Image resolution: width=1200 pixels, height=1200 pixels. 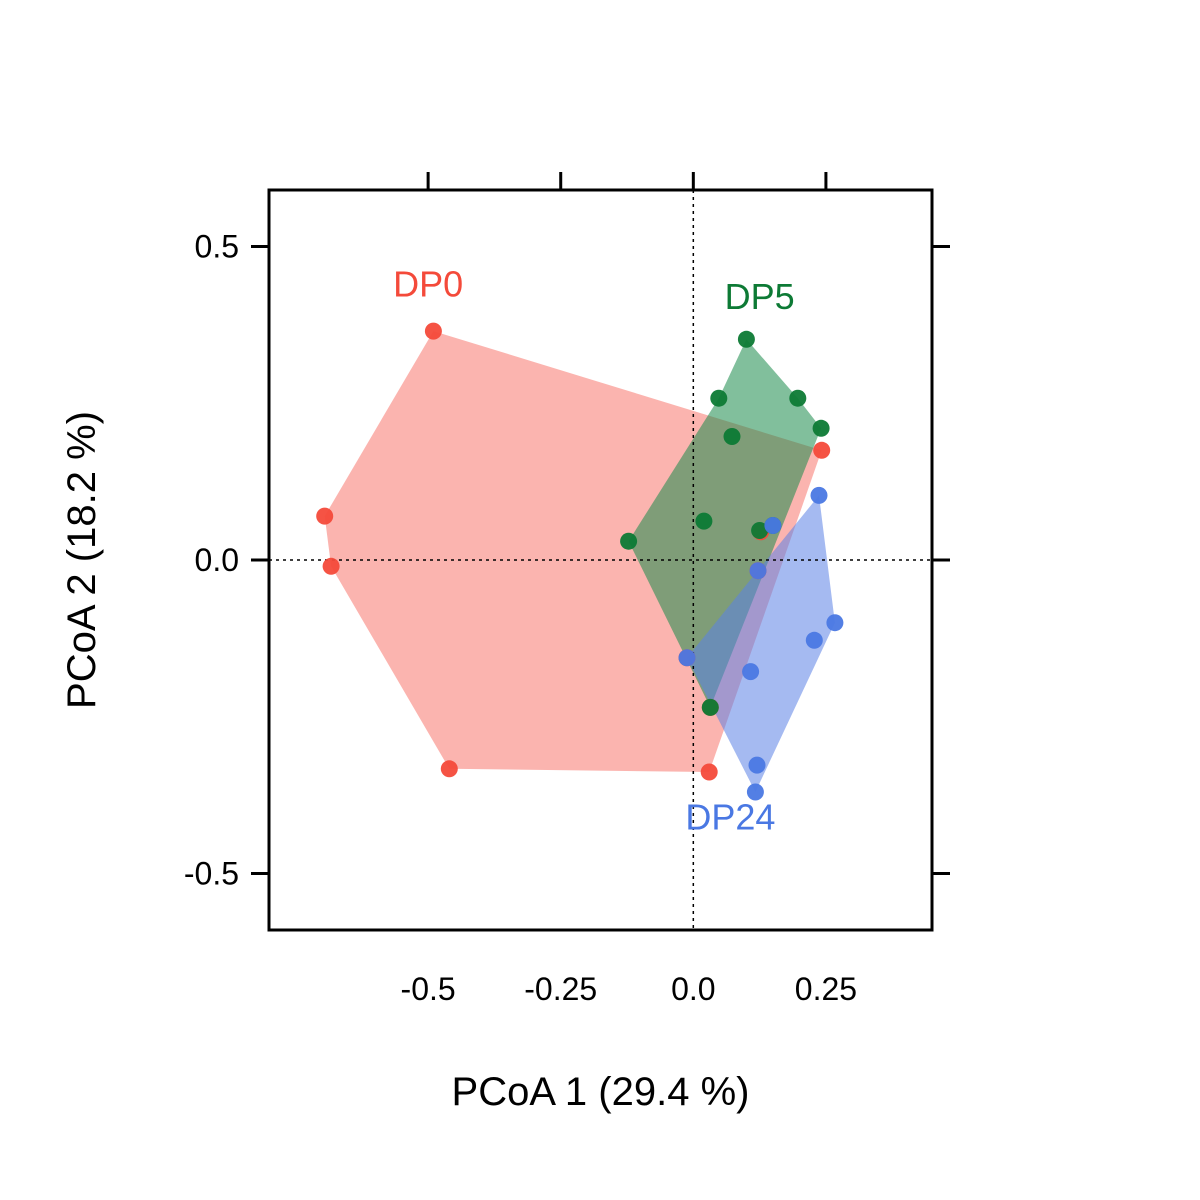 What do you see at coordinates (693, 989) in the screenshot?
I see `x-tick-label: 0.0` at bounding box center [693, 989].